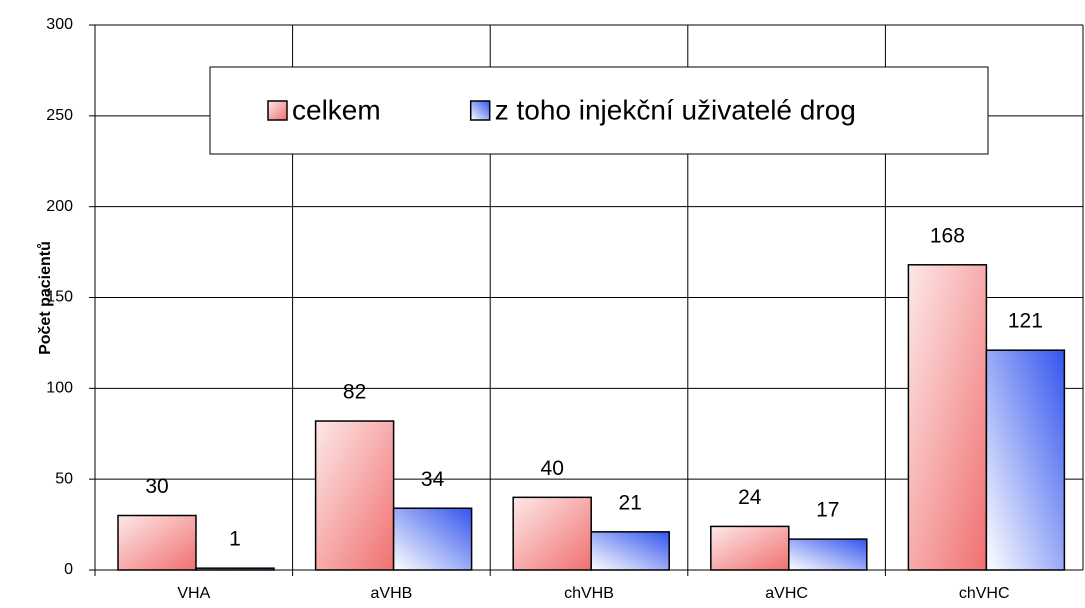 This screenshot has width=1085, height=608. Describe the element at coordinates (786, 593) in the screenshot. I see `x-tick-label: aVHC` at that location.